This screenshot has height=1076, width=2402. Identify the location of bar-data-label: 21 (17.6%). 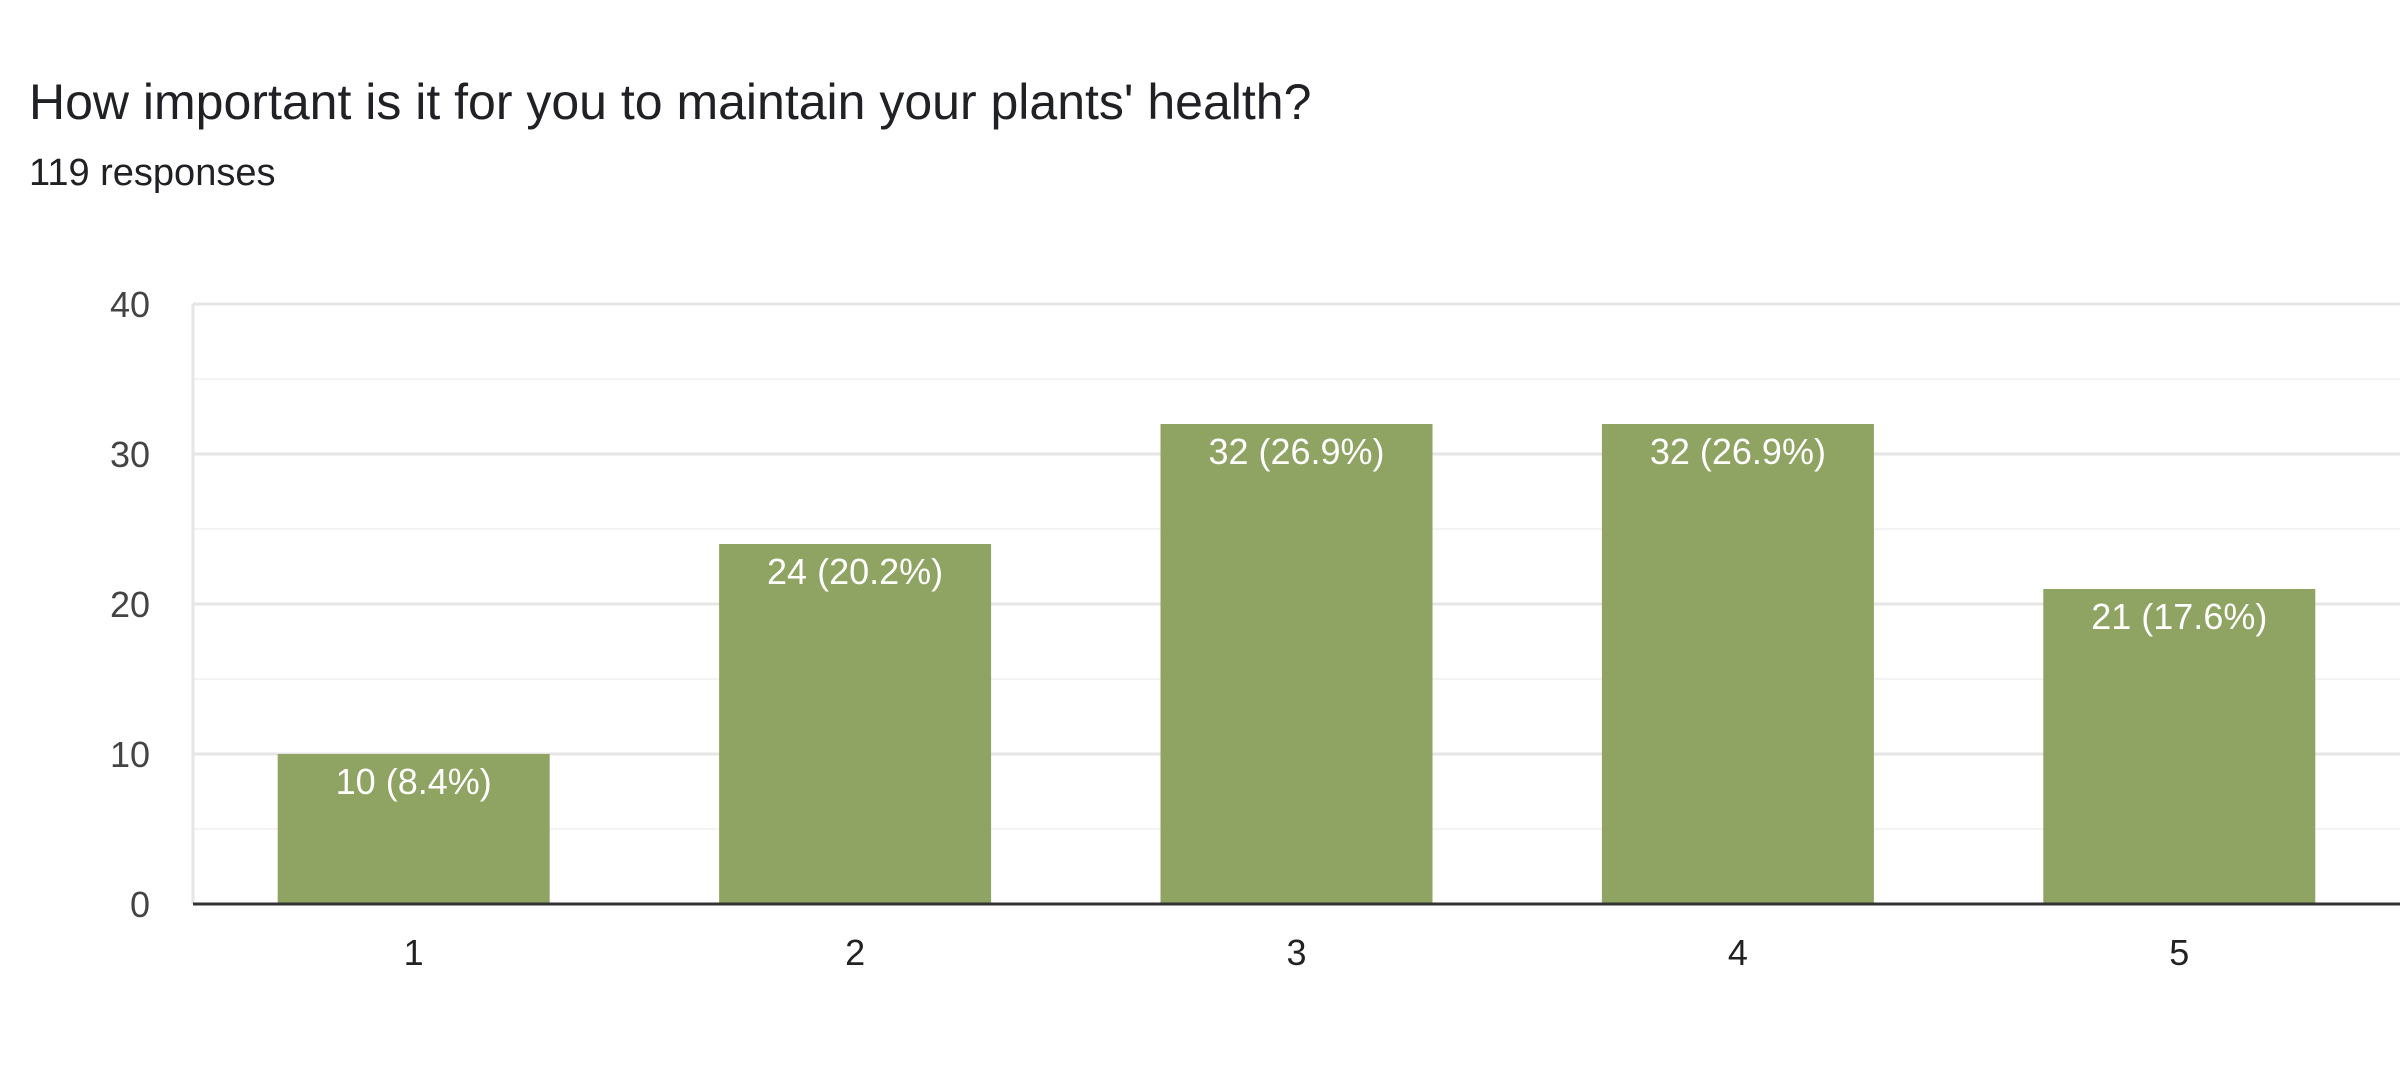
(2179, 616).